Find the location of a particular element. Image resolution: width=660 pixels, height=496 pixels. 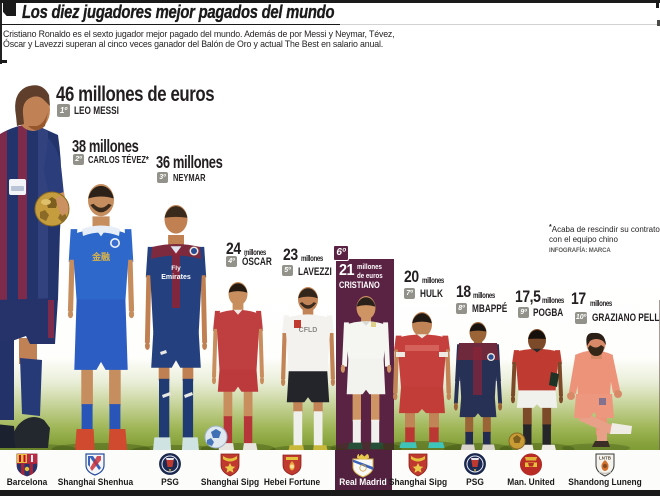

svg-text: 金融 is located at coordinates (100, 256).